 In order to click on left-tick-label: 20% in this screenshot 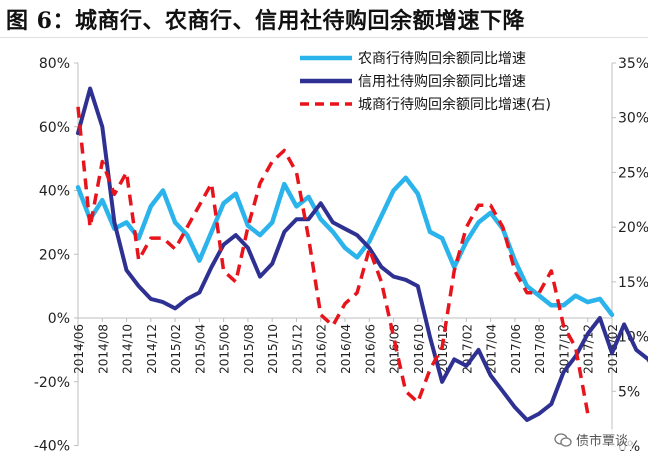, I will do `click(54, 255)`.